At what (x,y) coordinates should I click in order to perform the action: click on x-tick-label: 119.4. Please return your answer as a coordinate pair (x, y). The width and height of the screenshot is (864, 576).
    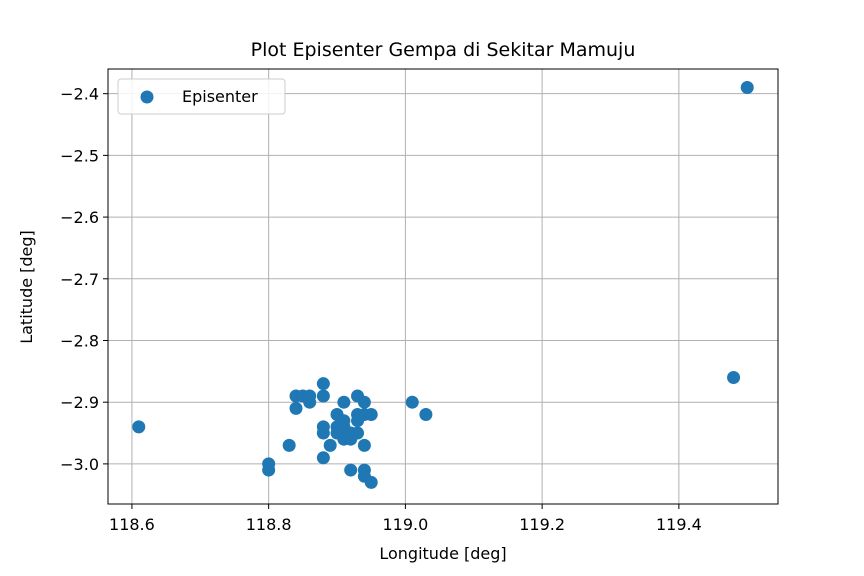
    Looking at the image, I should click on (679, 524).